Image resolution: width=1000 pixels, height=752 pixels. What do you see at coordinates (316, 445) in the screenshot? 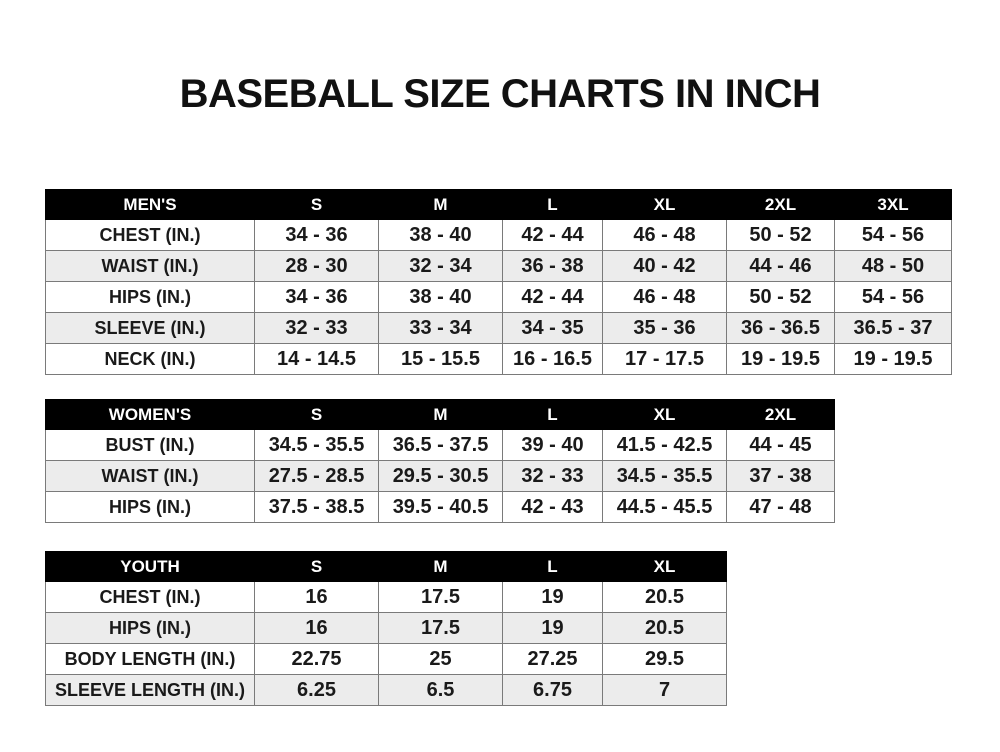
I see `size-value: 34.5 - 35.5` at bounding box center [316, 445].